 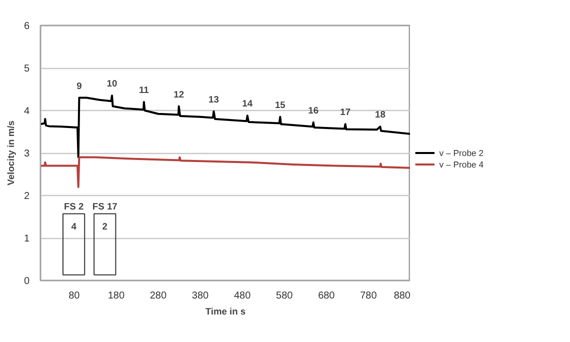 What do you see at coordinates (112, 83) in the screenshot?
I see `annotation: 10` at bounding box center [112, 83].